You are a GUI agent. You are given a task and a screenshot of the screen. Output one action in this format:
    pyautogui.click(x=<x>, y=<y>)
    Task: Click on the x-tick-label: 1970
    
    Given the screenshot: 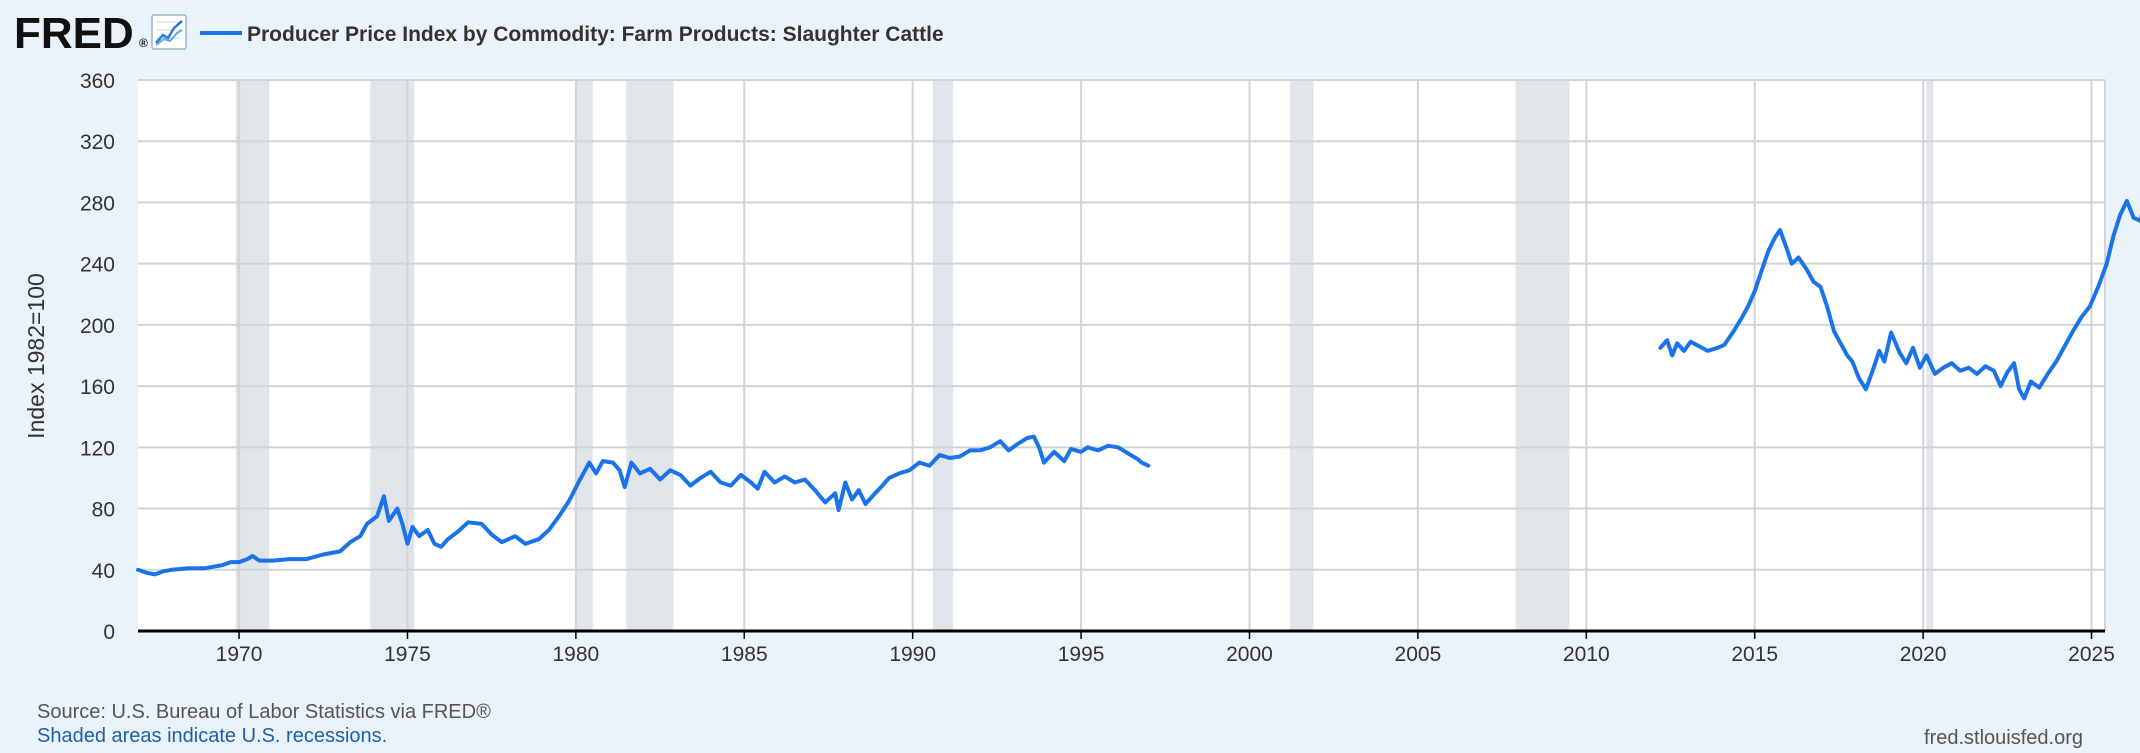 What is the action you would take?
    pyautogui.click(x=239, y=654)
    